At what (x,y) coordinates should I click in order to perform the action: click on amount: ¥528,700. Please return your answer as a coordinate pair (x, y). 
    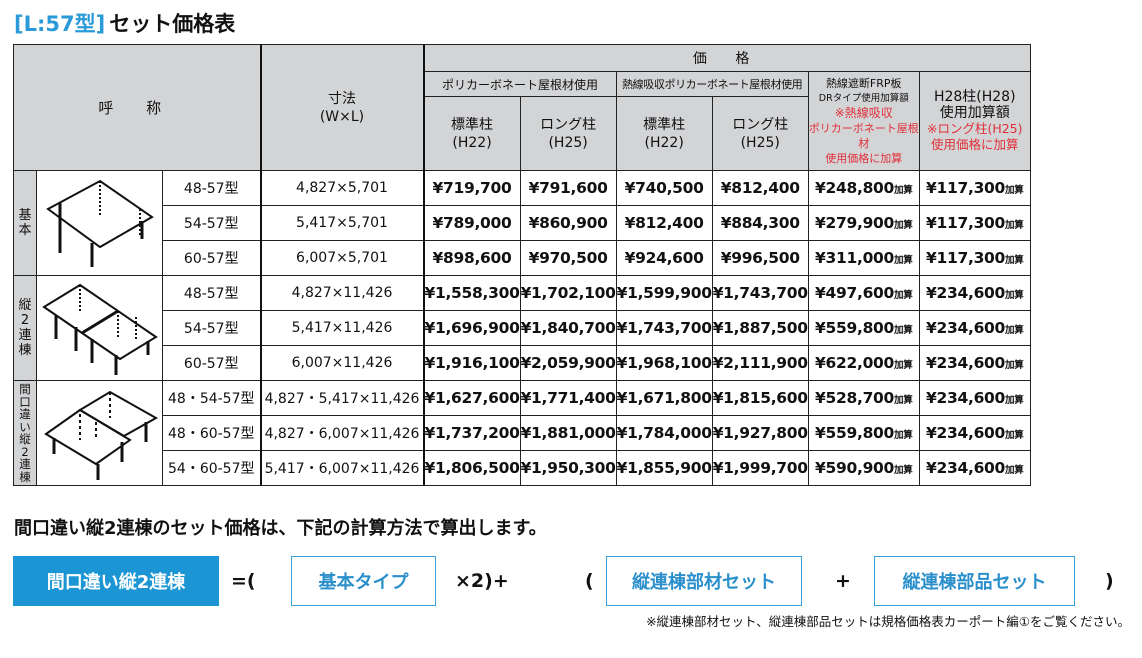
    Looking at the image, I should click on (855, 398).